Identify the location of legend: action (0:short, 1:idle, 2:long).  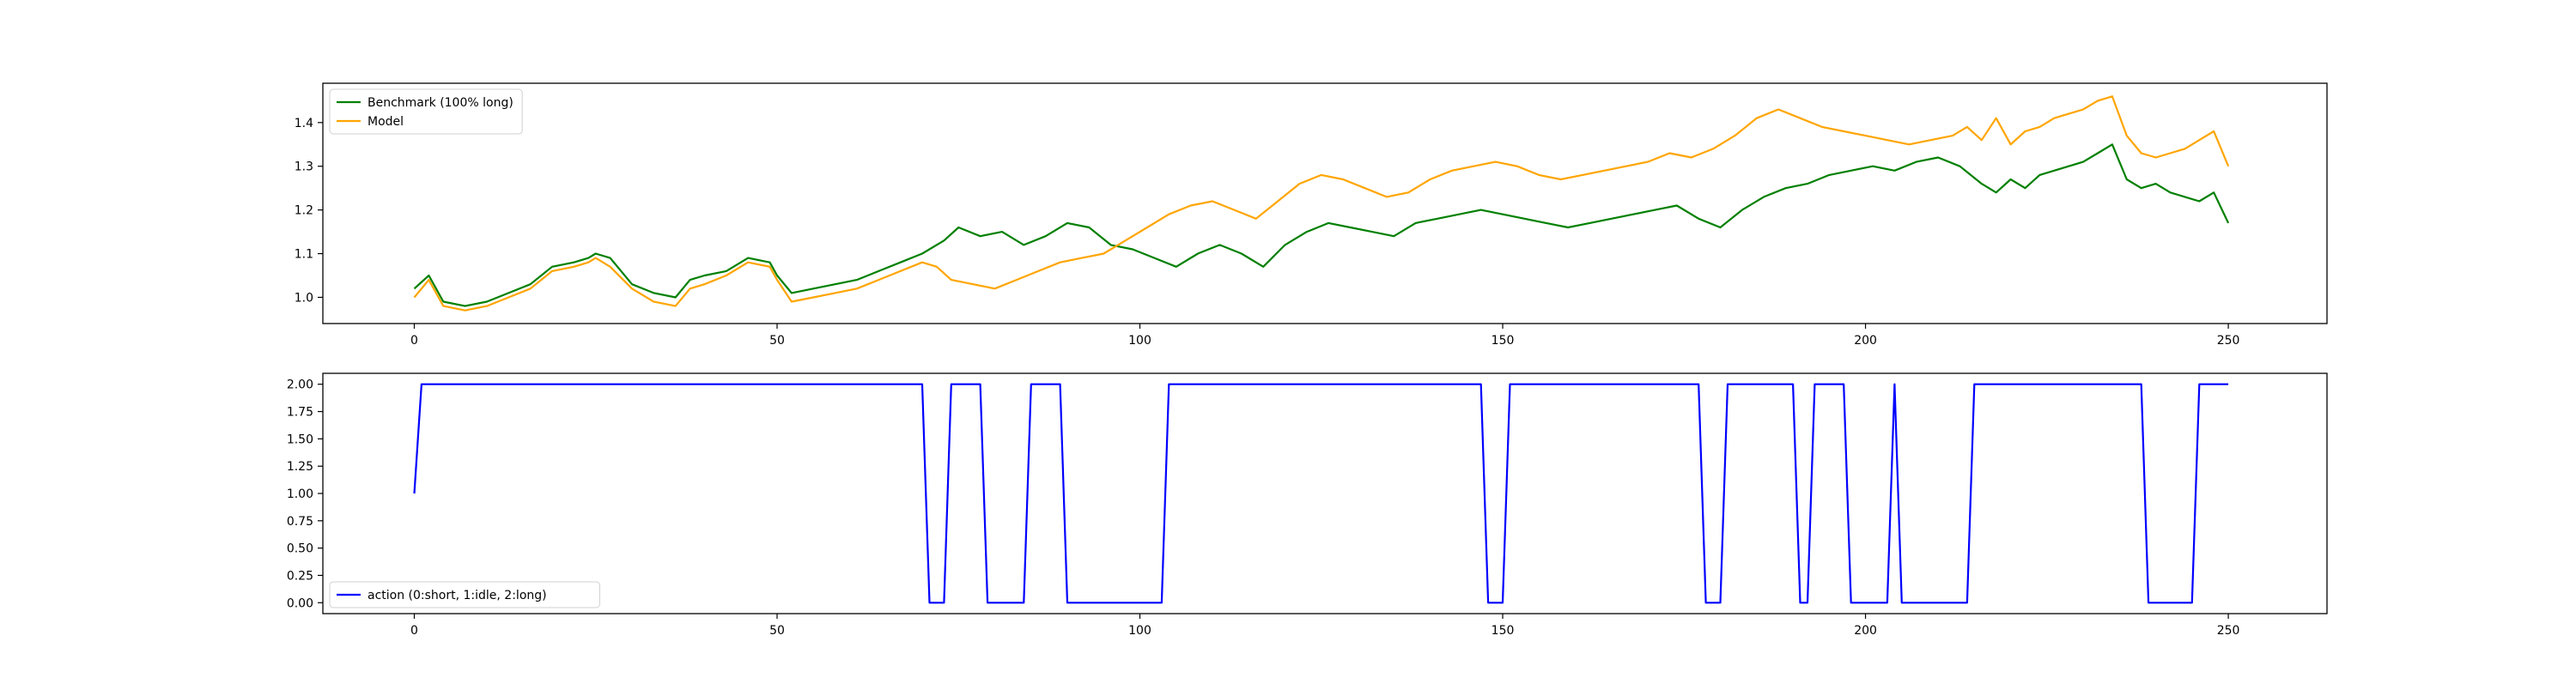
(464, 594).